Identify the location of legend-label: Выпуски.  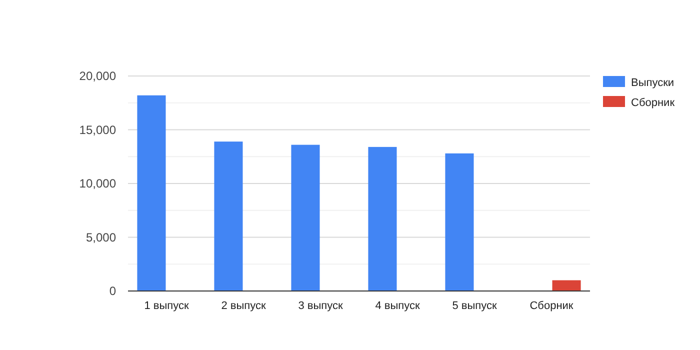
(652, 82).